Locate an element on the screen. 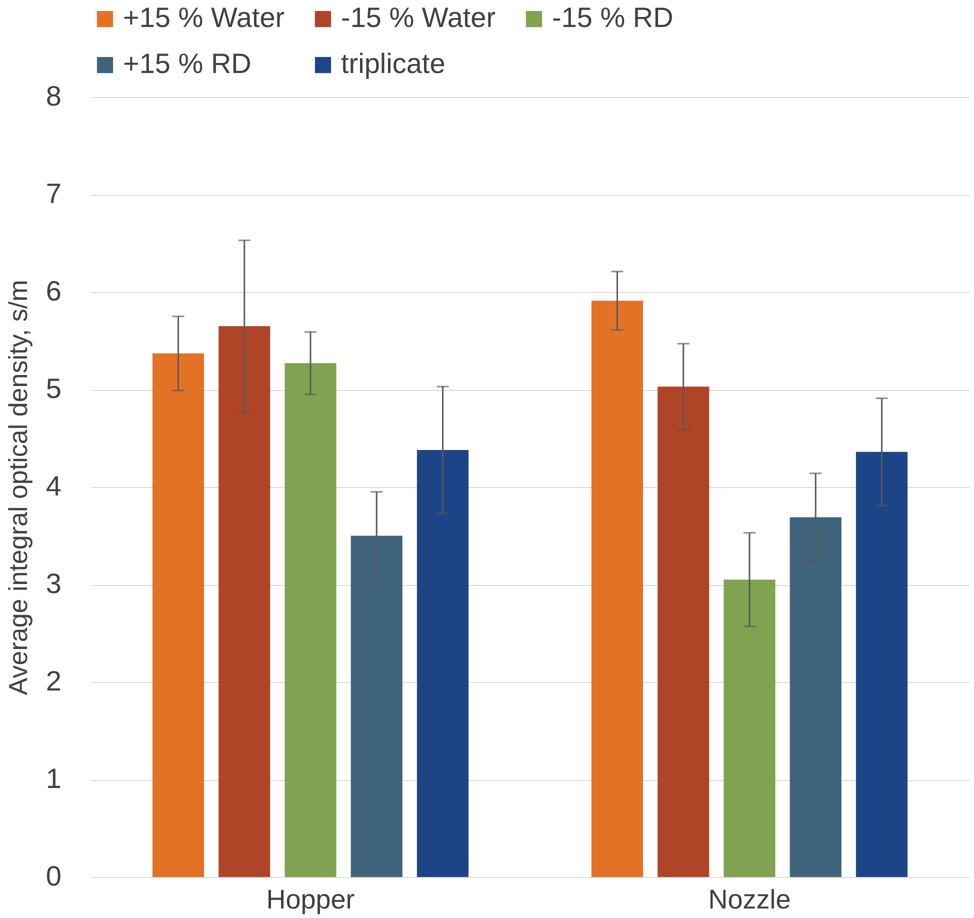 This screenshot has width=974, height=918. legend-label: -15 % Water is located at coordinates (418, 17).